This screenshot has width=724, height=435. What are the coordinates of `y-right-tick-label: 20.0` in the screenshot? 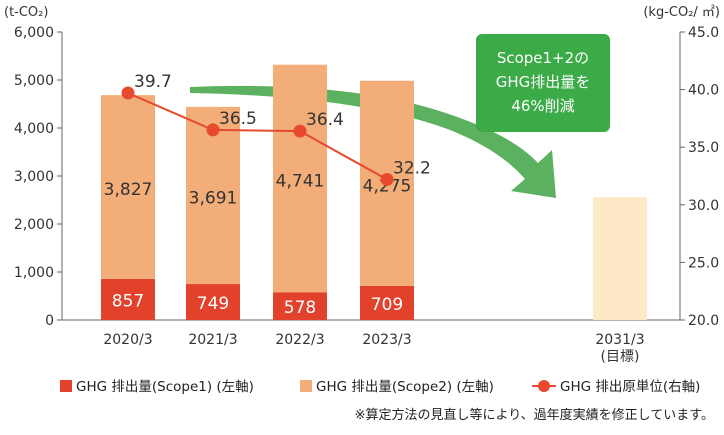 It's located at (703, 321).